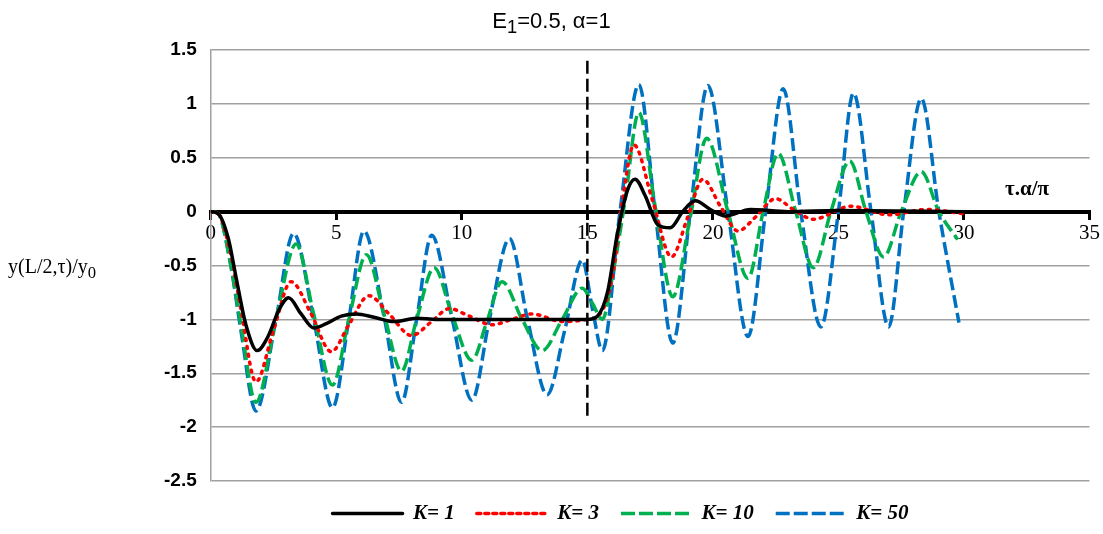  I want to click on y-tick-label: 0, so click(191, 210).